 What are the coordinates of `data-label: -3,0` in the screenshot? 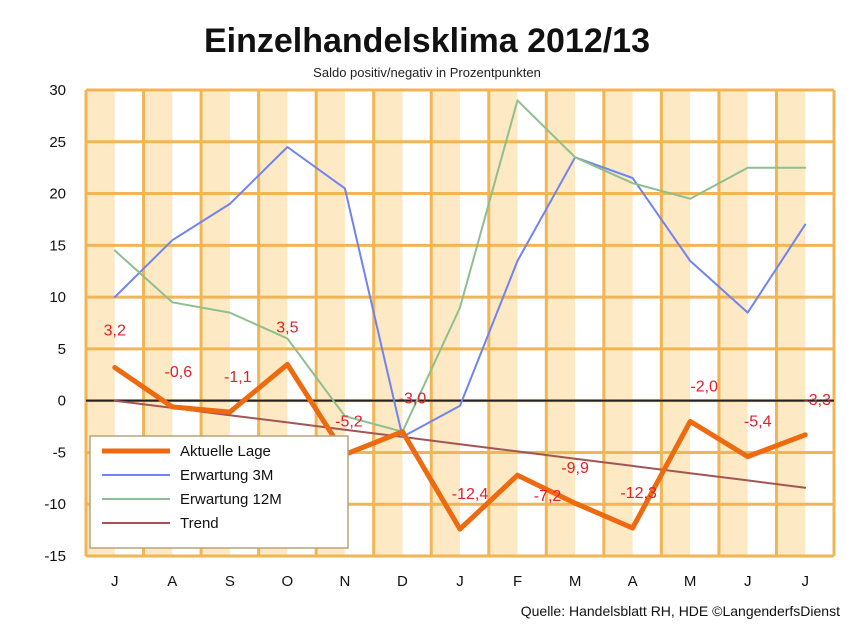 It's located at (413, 399).